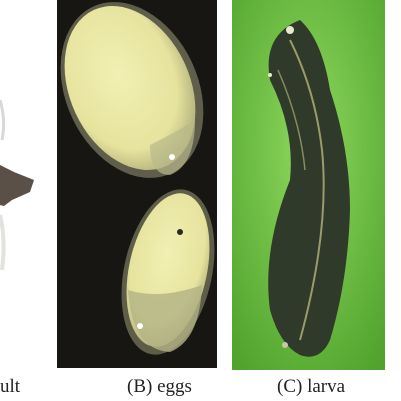  I want to click on panel-adult: ult, so click(22, 198).